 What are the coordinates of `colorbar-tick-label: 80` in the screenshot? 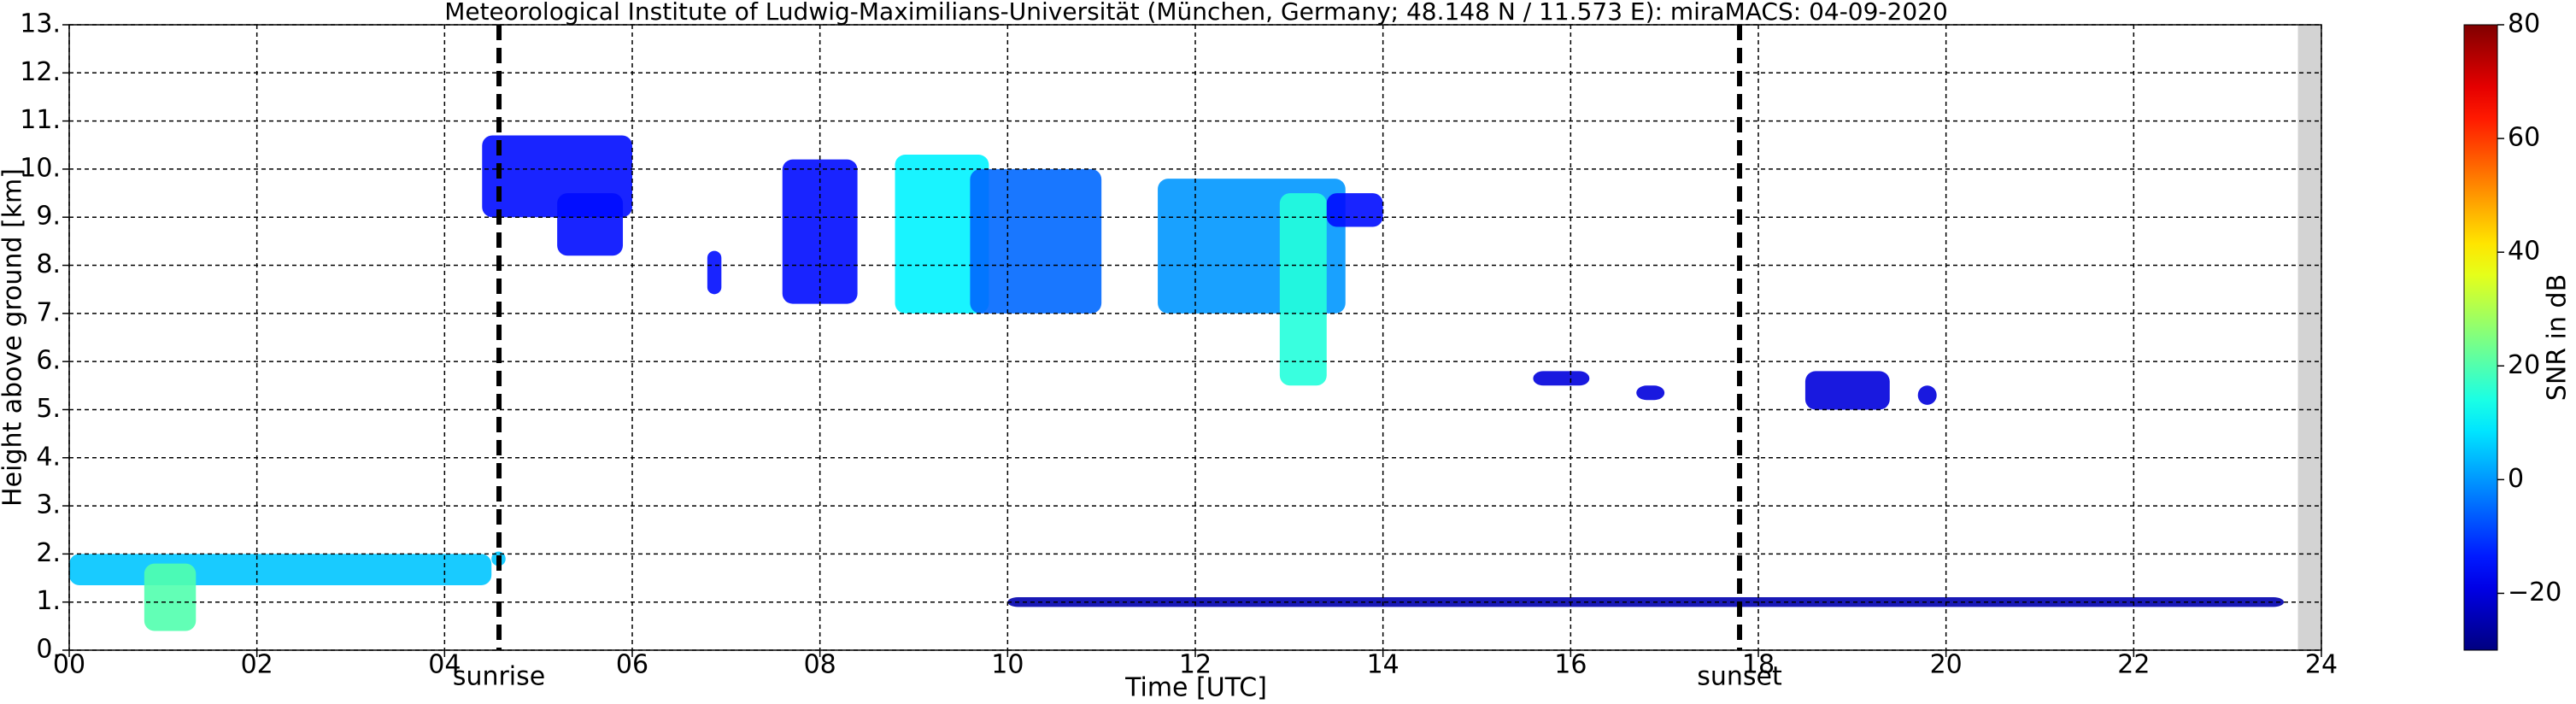 It's located at (2524, 24).